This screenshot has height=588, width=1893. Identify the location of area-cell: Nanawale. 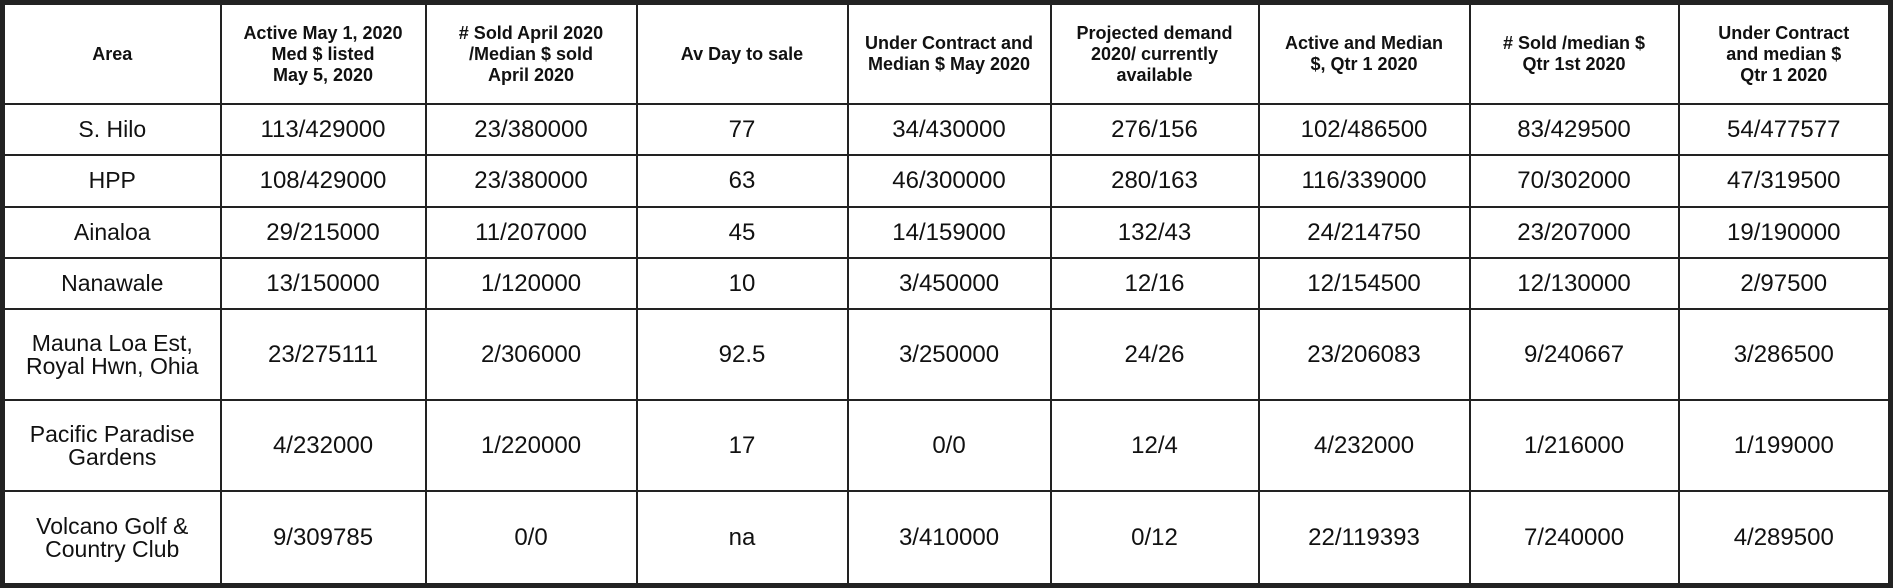
(111, 283).